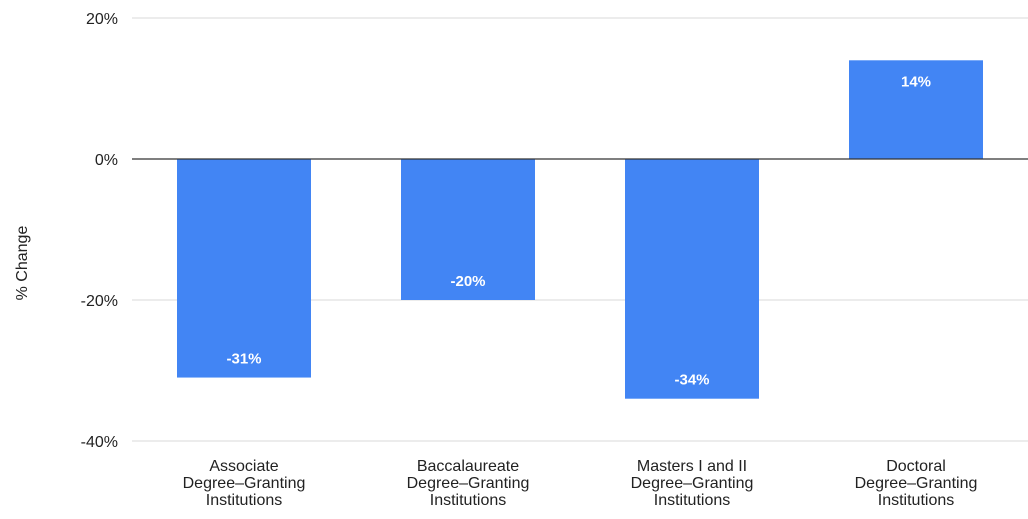 The width and height of the screenshot is (1028, 519). Describe the element at coordinates (243, 359) in the screenshot. I see `bar-data-label: -31%` at that location.